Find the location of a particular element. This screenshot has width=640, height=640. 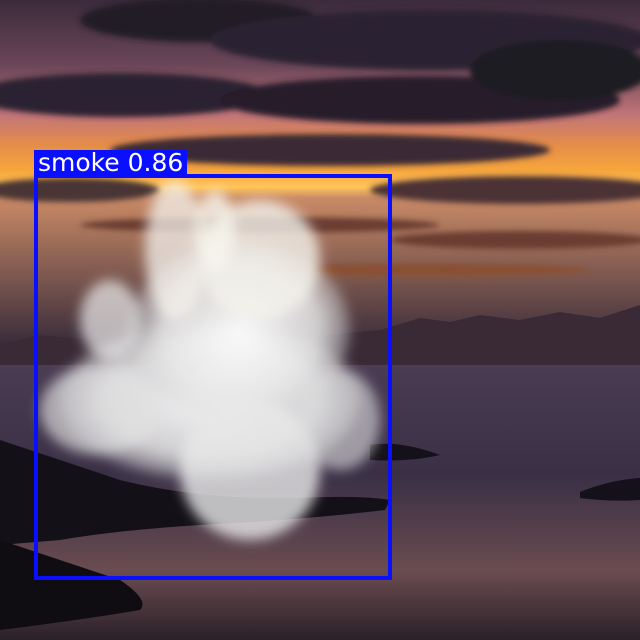

class-label: smoke is located at coordinates (79, 162).